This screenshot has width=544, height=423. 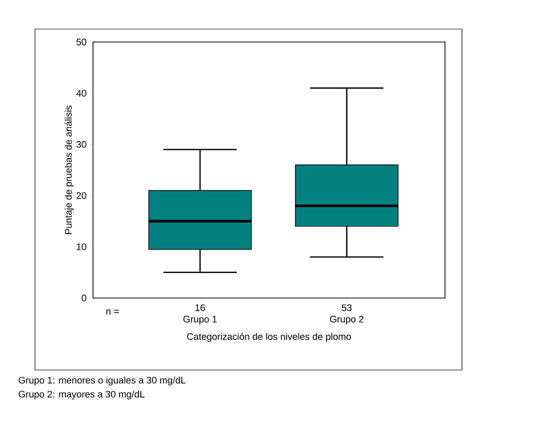 What do you see at coordinates (200, 320) in the screenshot?
I see `x-tick-label: Grupo 1` at bounding box center [200, 320].